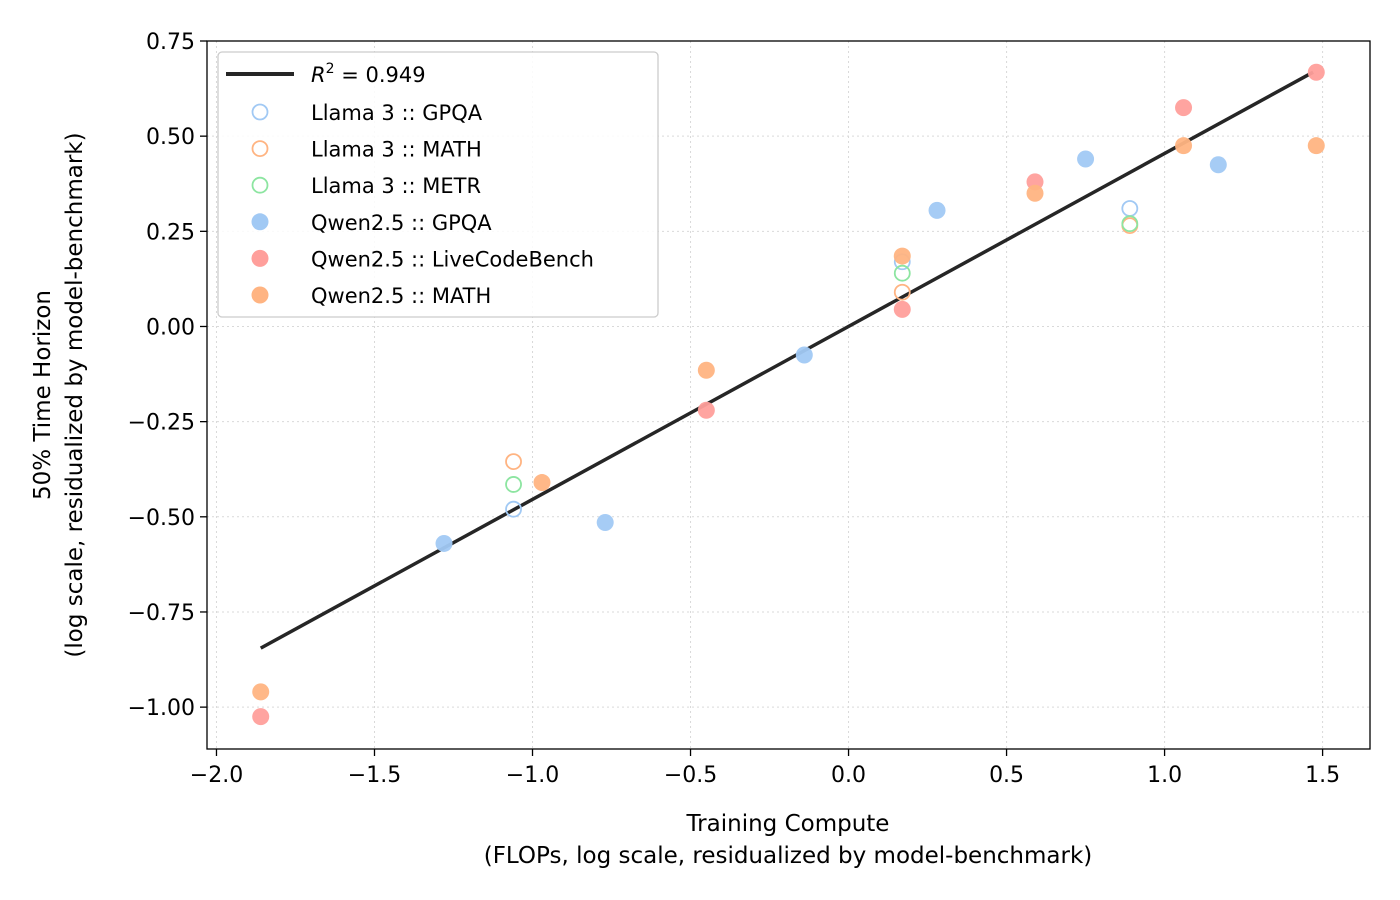 The image size is (1400, 900). Describe the element at coordinates (161, 518) in the screenshot. I see `y-tick-label: −0.50` at that location.